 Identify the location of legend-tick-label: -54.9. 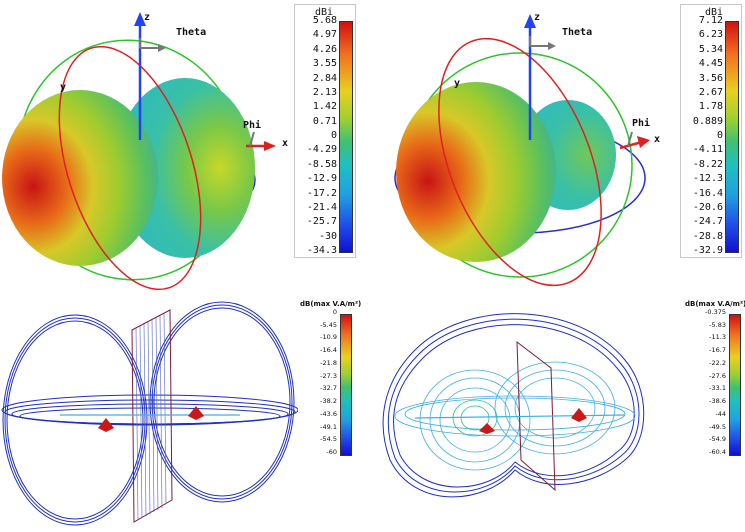
(717, 439).